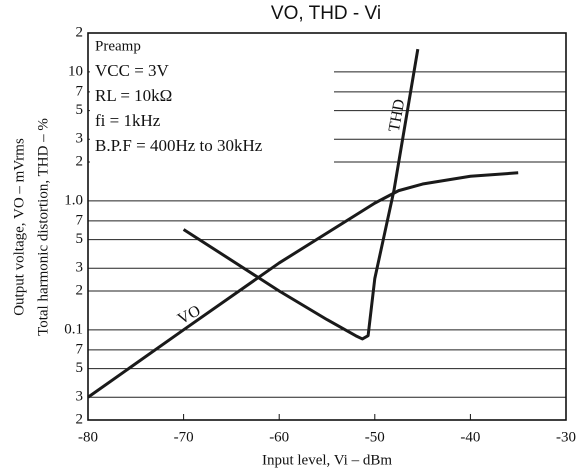 The image size is (585, 473). Describe the element at coordinates (375, 437) in the screenshot. I see `x-tick-label: -50` at that location.